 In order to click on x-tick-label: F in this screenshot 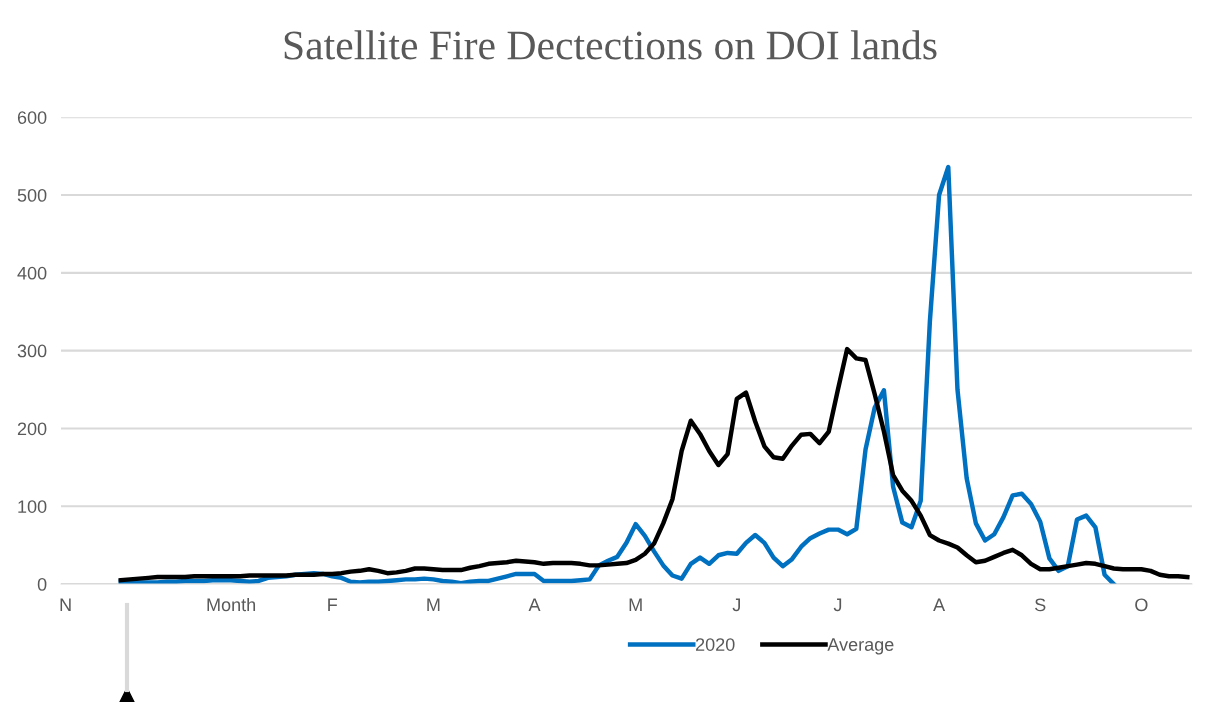, I will do `click(333, 605)`.